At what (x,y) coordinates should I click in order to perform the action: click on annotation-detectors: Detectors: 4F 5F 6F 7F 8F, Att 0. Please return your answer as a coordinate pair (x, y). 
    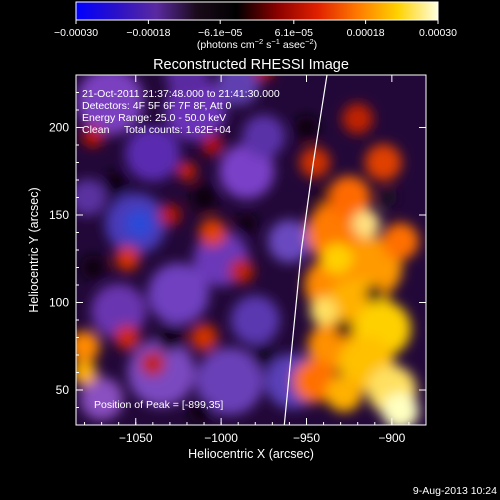
    Looking at the image, I should click on (157, 106).